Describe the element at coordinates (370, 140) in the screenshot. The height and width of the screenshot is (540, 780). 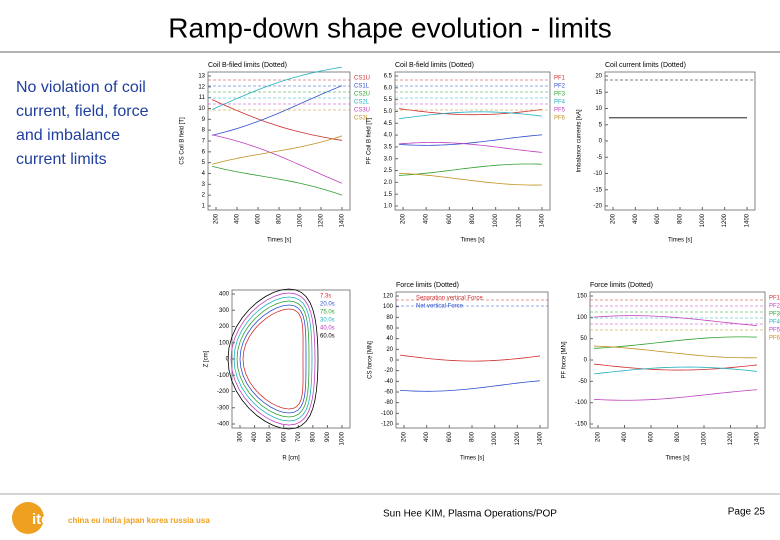
I see `y-axis-label: PF Coil B field [T]` at that location.